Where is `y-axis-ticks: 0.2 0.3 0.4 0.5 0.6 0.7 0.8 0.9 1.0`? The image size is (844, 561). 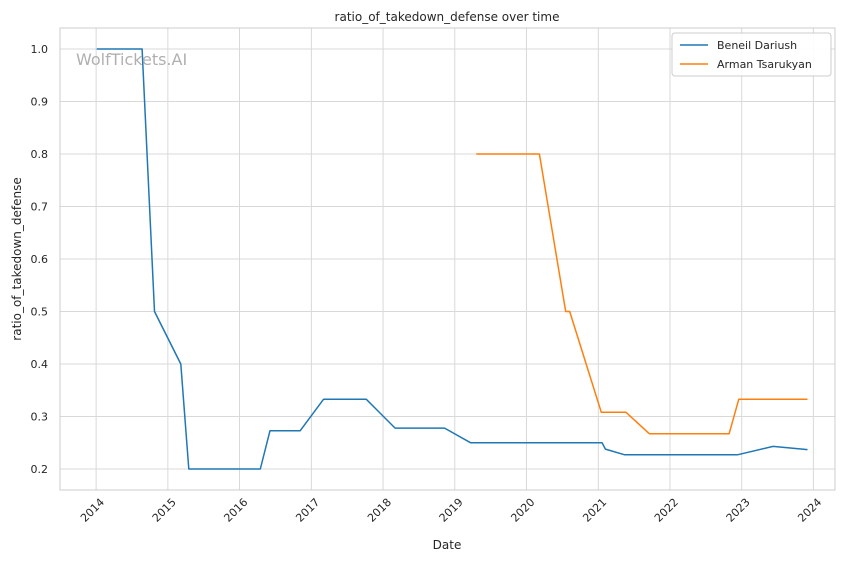 y-axis-ticks: 0.2 0.3 0.4 0.5 0.6 0.7 0.8 0.9 1.0 is located at coordinates (40, 259).